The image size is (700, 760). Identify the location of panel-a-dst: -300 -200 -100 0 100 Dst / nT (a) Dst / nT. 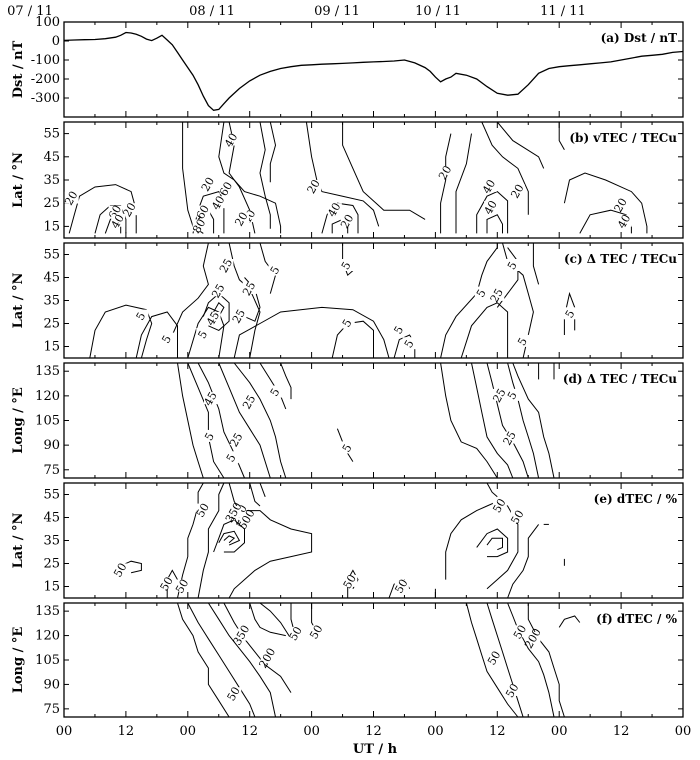
(347, 66).